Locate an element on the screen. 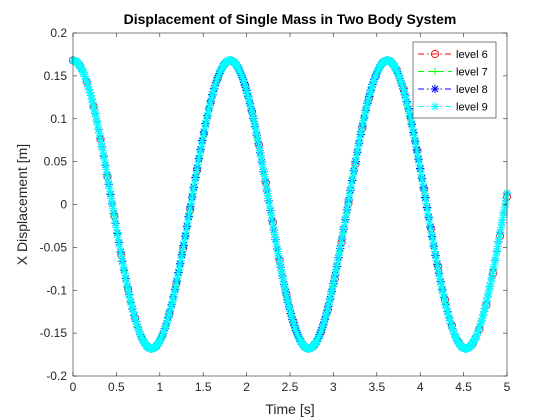 This screenshot has height=420, width=560. legend-item: level 9 is located at coordinates (453, 108).